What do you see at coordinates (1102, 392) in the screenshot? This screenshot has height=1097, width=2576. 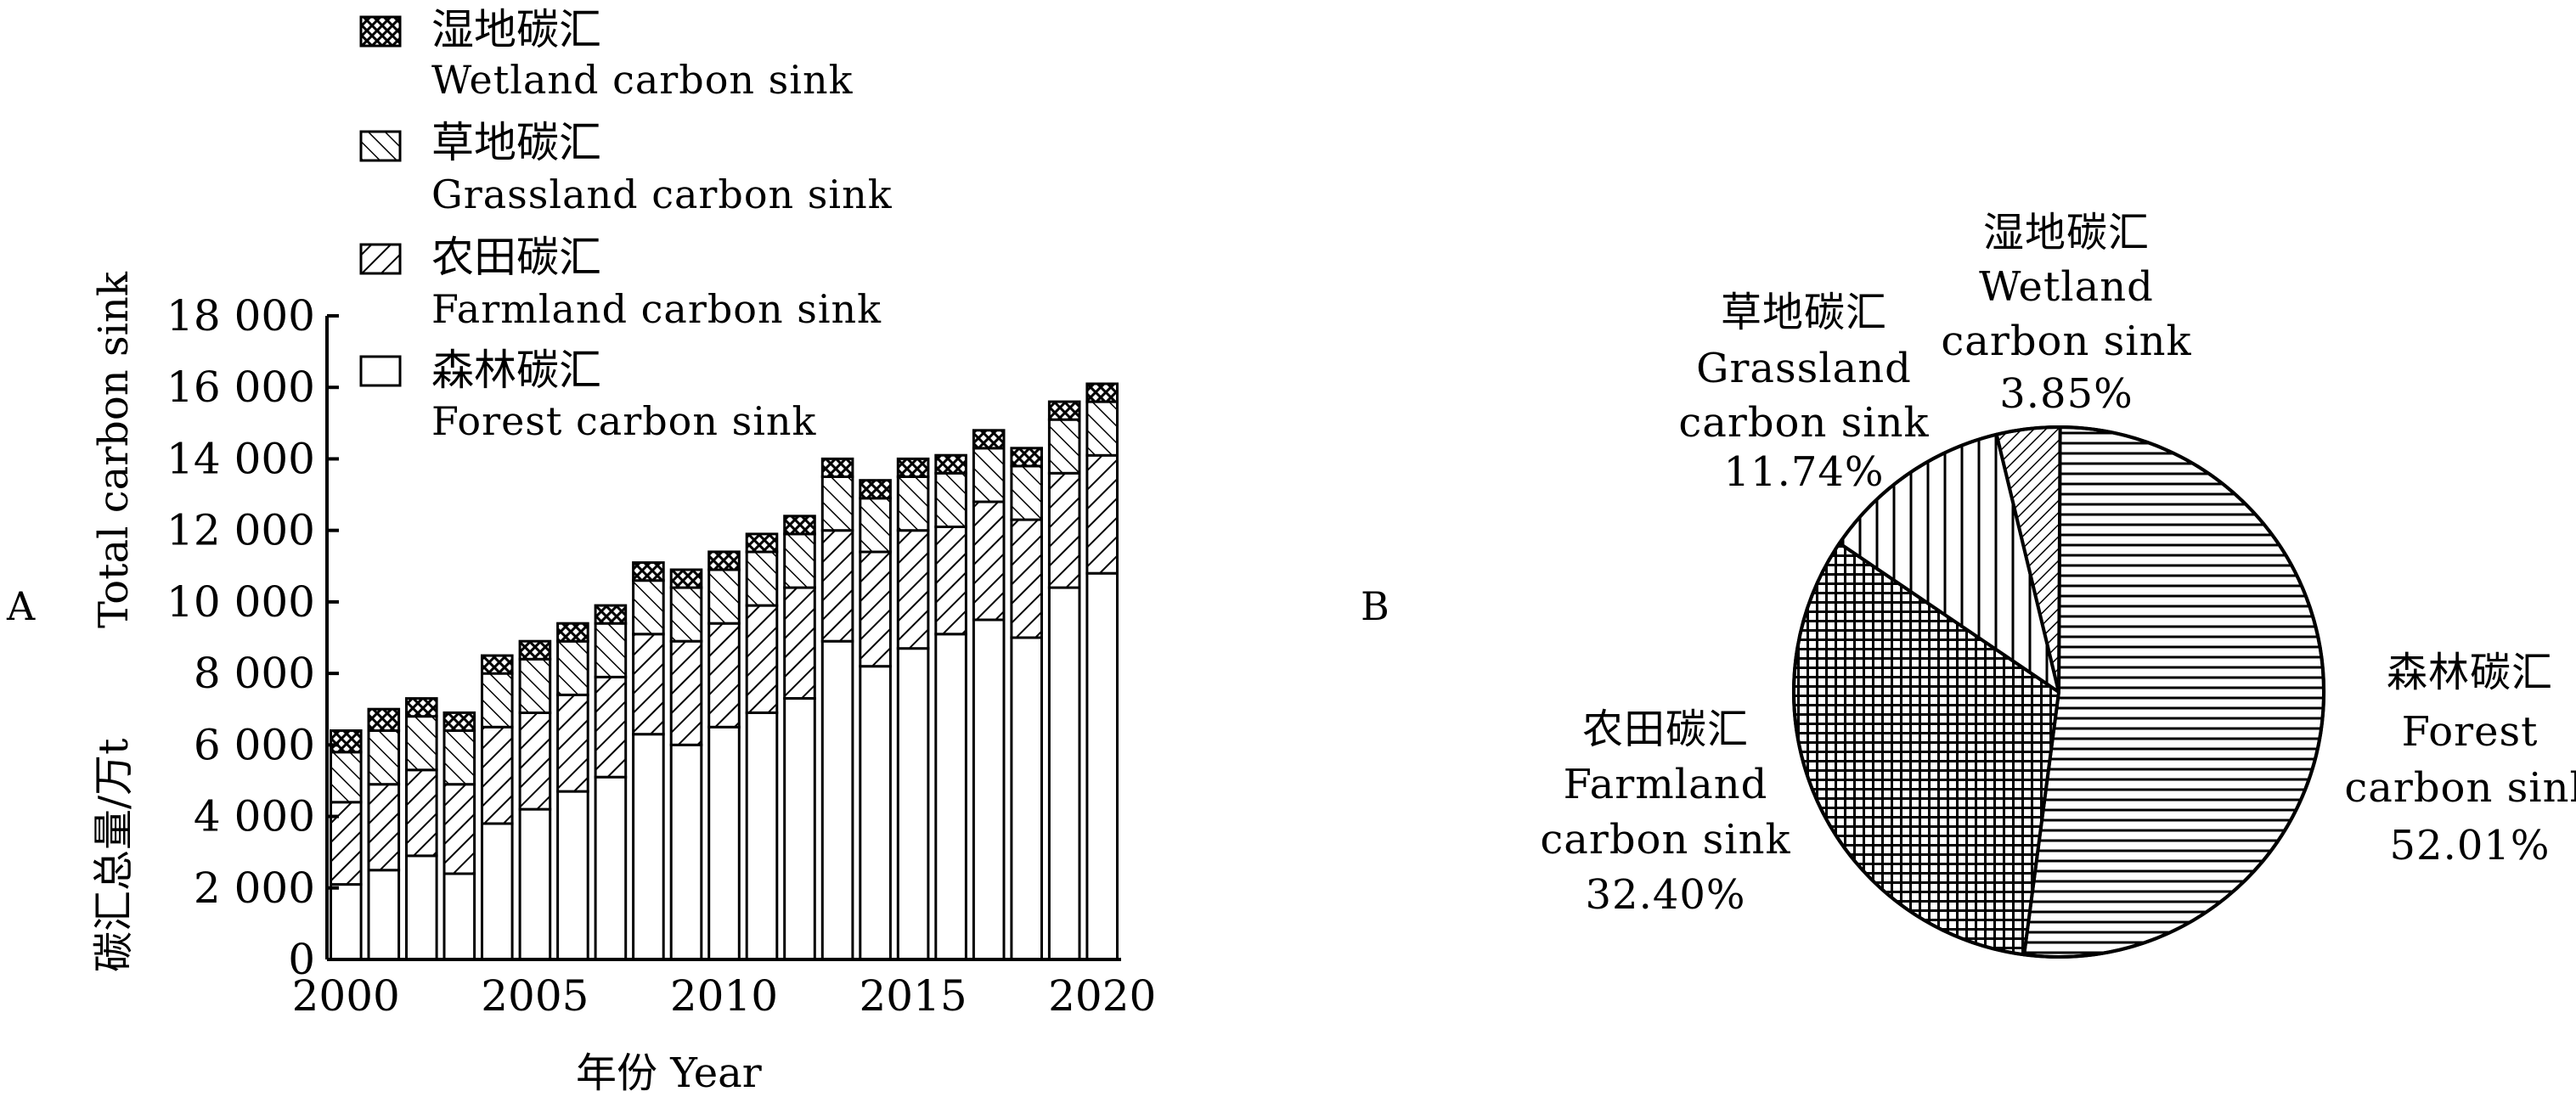 I see `bar-segment-wetland-2020` at bounding box center [1102, 392].